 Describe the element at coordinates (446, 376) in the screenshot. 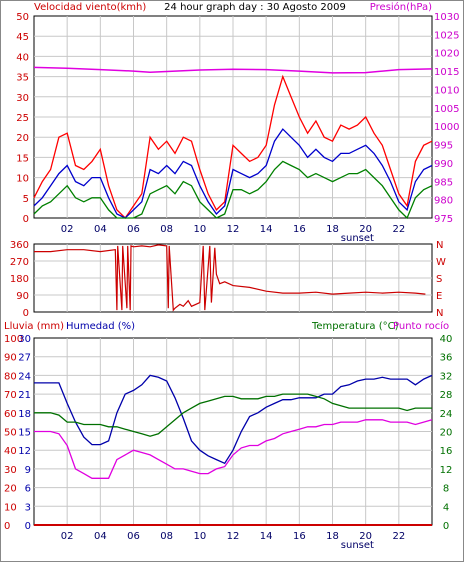

I see `temperature-y-tick: 32` at that location.